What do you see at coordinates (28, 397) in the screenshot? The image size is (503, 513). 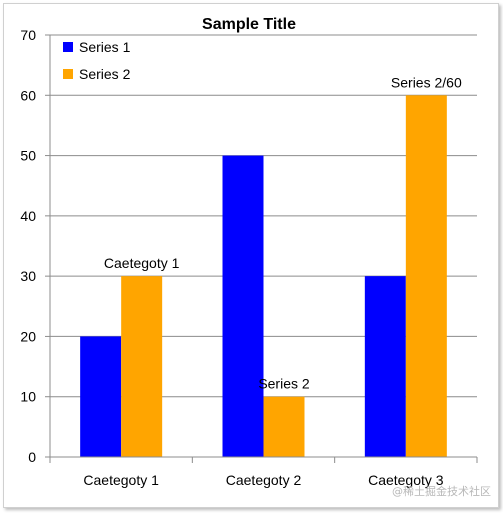 I see `y-tick-label: 10` at bounding box center [28, 397].